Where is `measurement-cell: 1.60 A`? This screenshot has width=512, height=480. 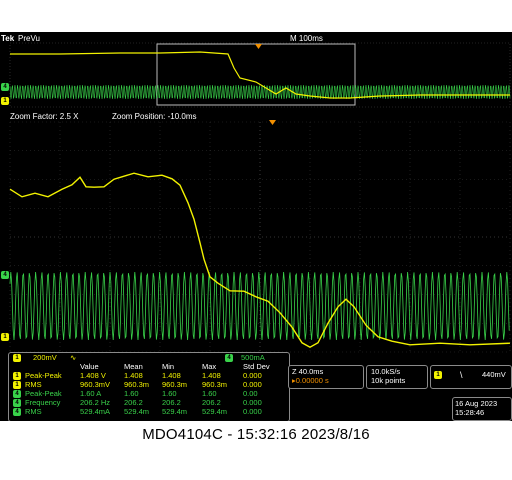
measurement-cell: 1.60 A is located at coordinates (91, 393).